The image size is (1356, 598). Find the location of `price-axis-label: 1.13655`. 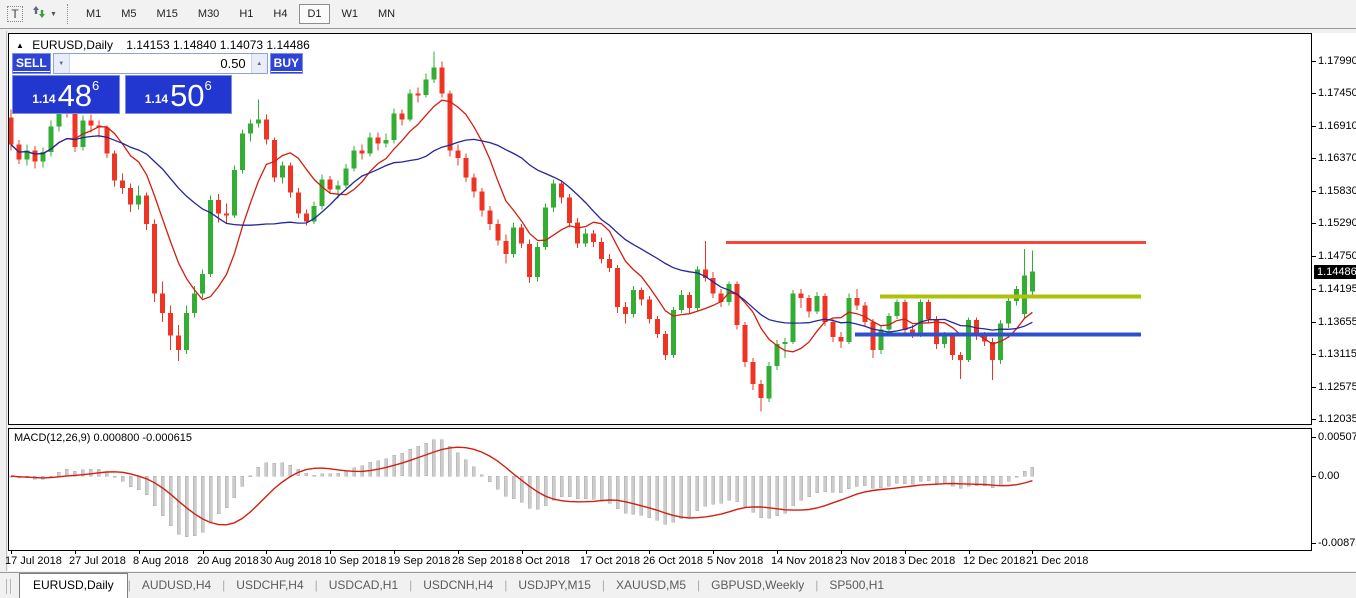

price-axis-label: 1.13655 is located at coordinates (1337, 322).